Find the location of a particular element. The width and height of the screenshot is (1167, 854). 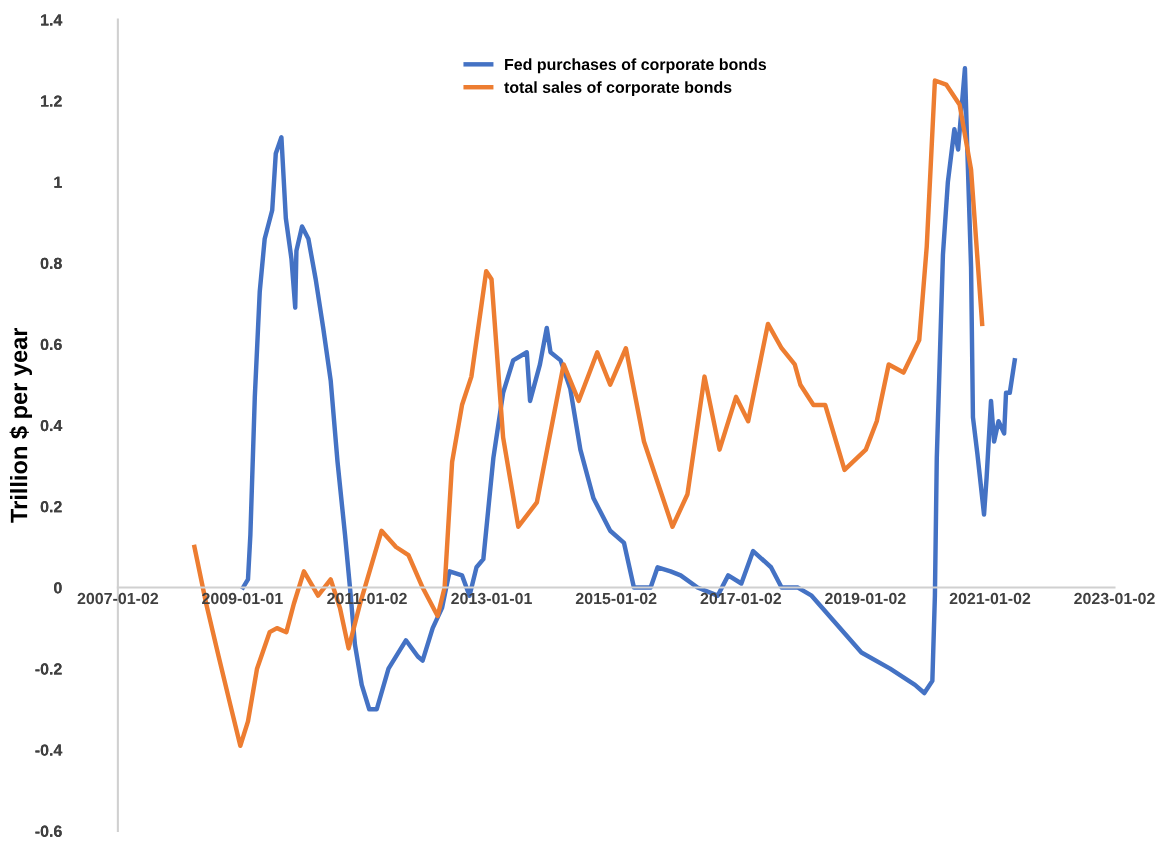

y-tick-label: 0.6 is located at coordinates (51, 344).